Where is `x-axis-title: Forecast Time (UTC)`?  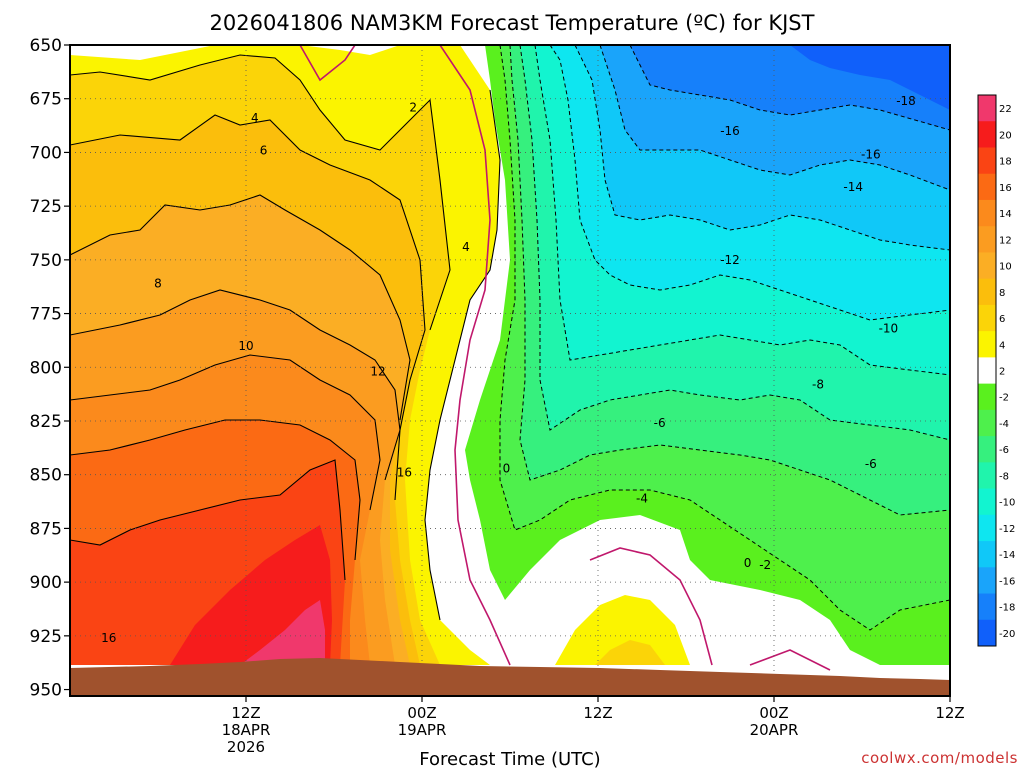 x-axis-title: Forecast Time (UTC) is located at coordinates (509, 758).